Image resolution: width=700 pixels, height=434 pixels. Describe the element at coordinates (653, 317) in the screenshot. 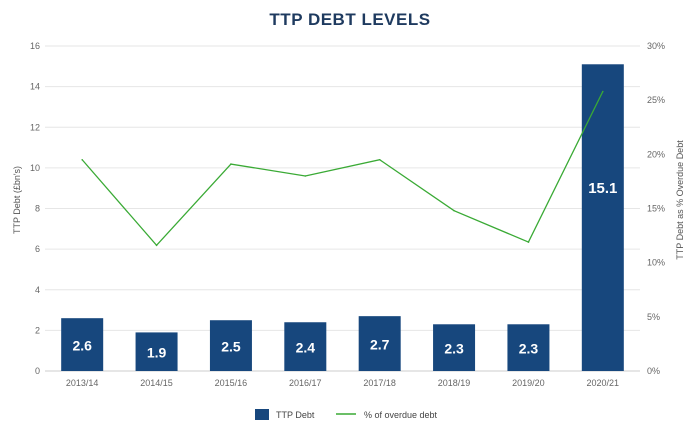

I see `y-tick-label-right: 5%` at that location.